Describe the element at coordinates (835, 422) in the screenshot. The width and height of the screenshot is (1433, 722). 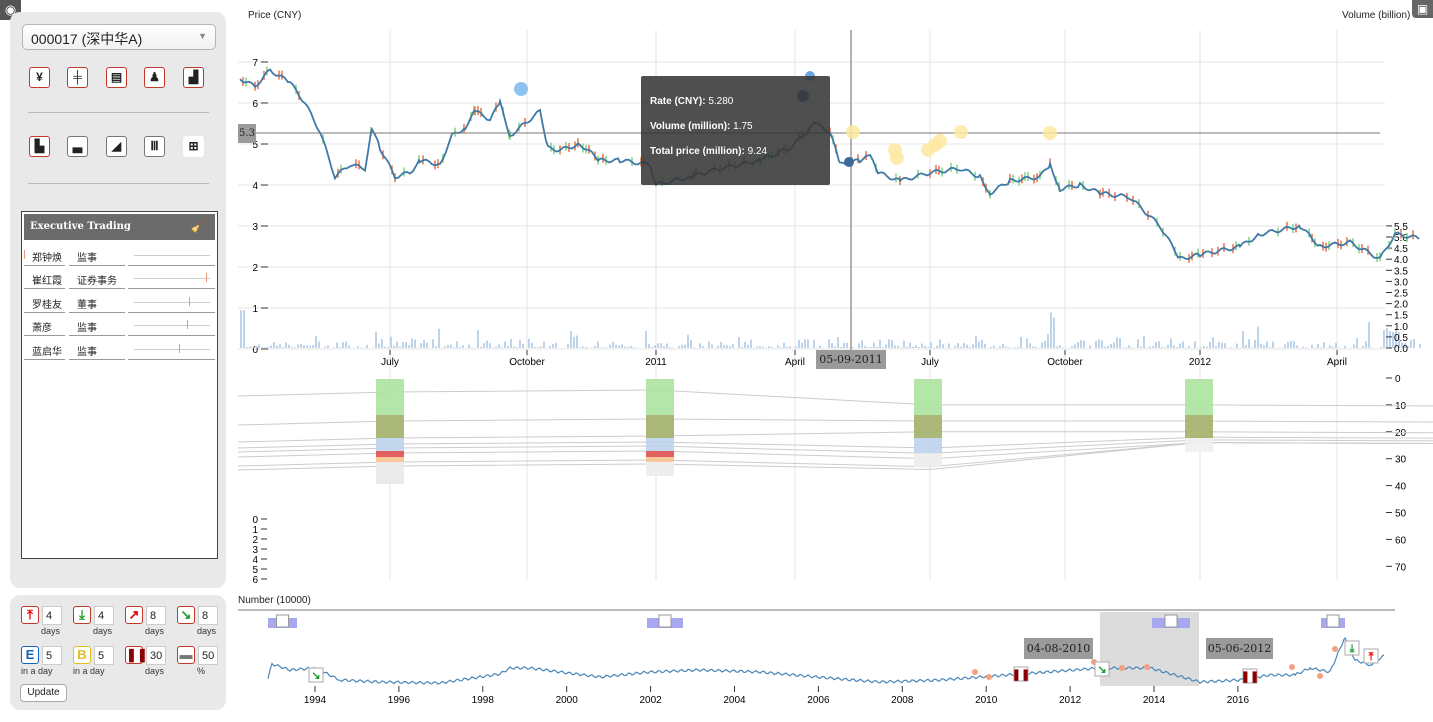
I see `rank-line` at that location.